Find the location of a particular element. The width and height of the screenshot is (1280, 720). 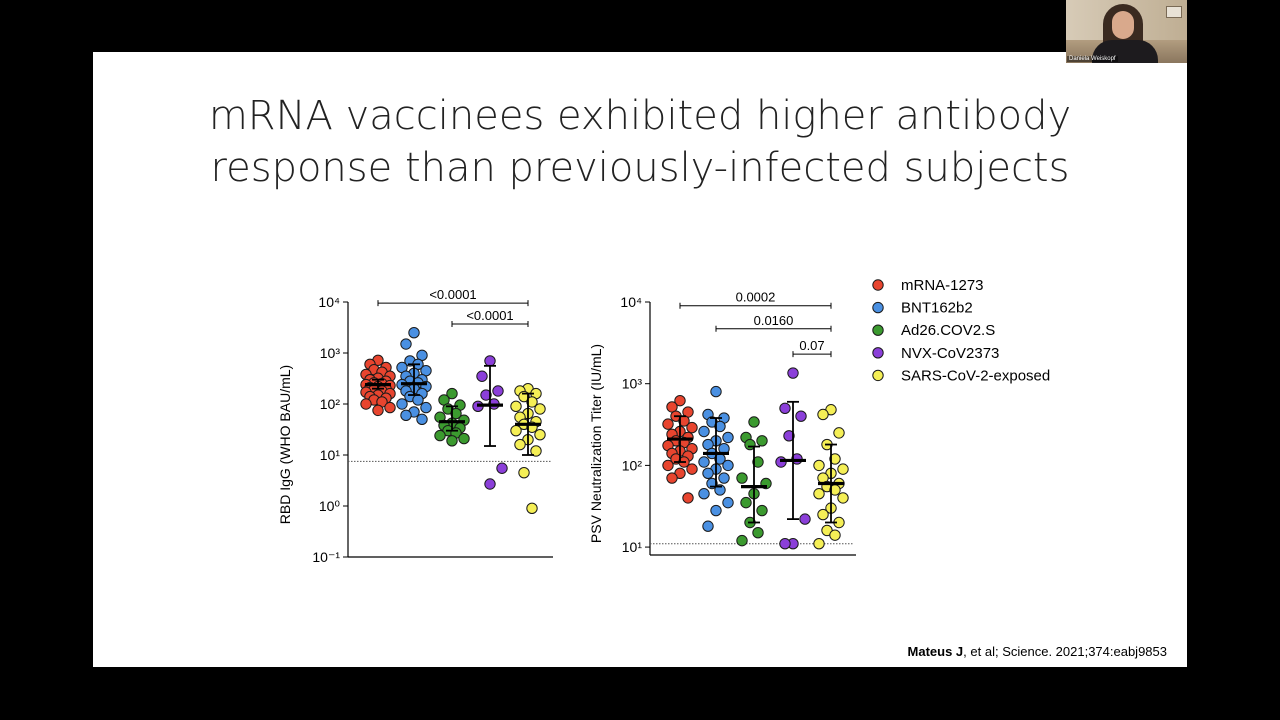

legend-label: SARS-CoV-2-exposed is located at coordinates (975, 375).